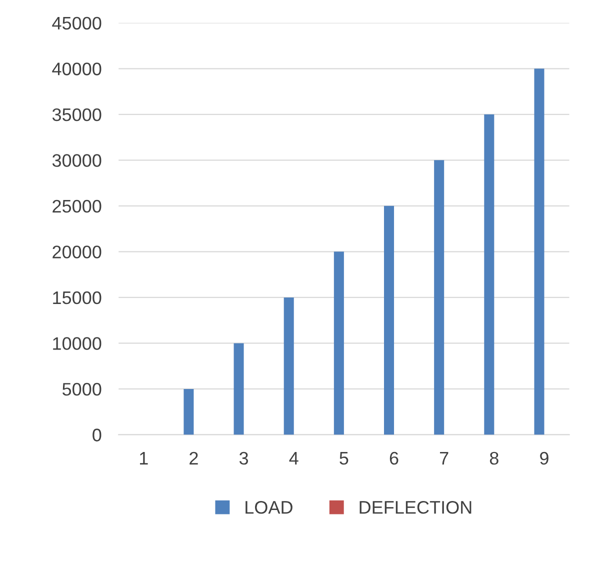 Image resolution: width=593 pixels, height=572 pixels. What do you see at coordinates (82, 389) in the screenshot?
I see `y-tick-label: 5000` at bounding box center [82, 389].